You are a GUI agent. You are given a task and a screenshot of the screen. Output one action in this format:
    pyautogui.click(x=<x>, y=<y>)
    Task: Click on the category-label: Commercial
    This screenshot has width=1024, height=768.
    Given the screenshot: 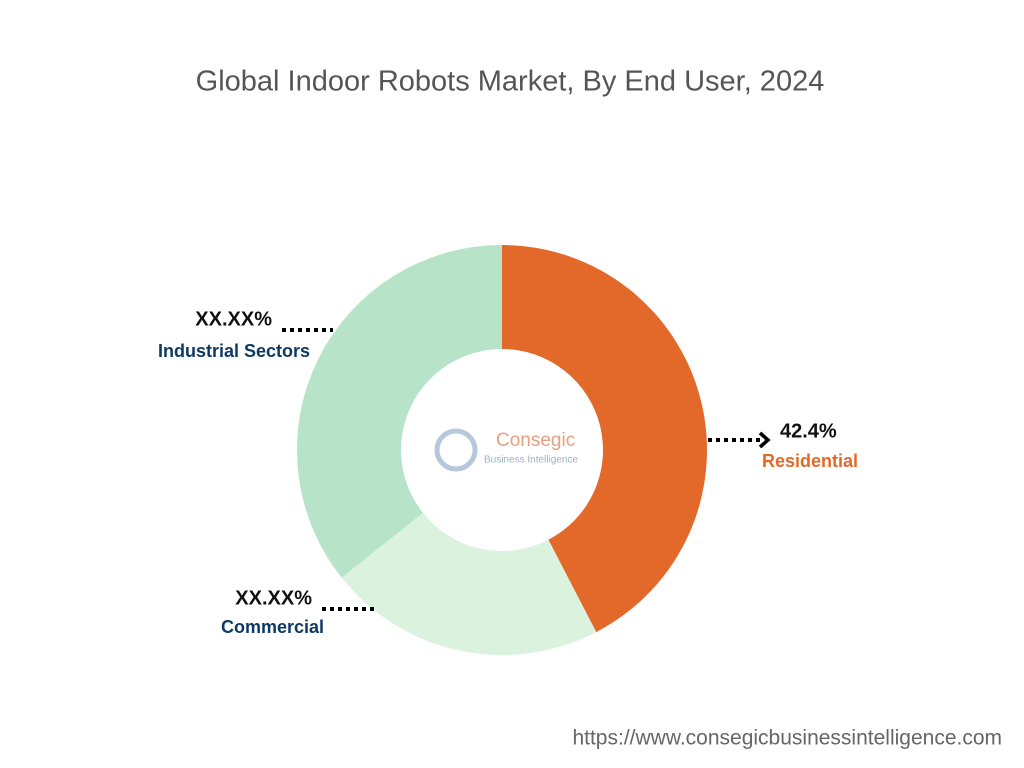 What is the action you would take?
    pyautogui.click(x=272, y=627)
    